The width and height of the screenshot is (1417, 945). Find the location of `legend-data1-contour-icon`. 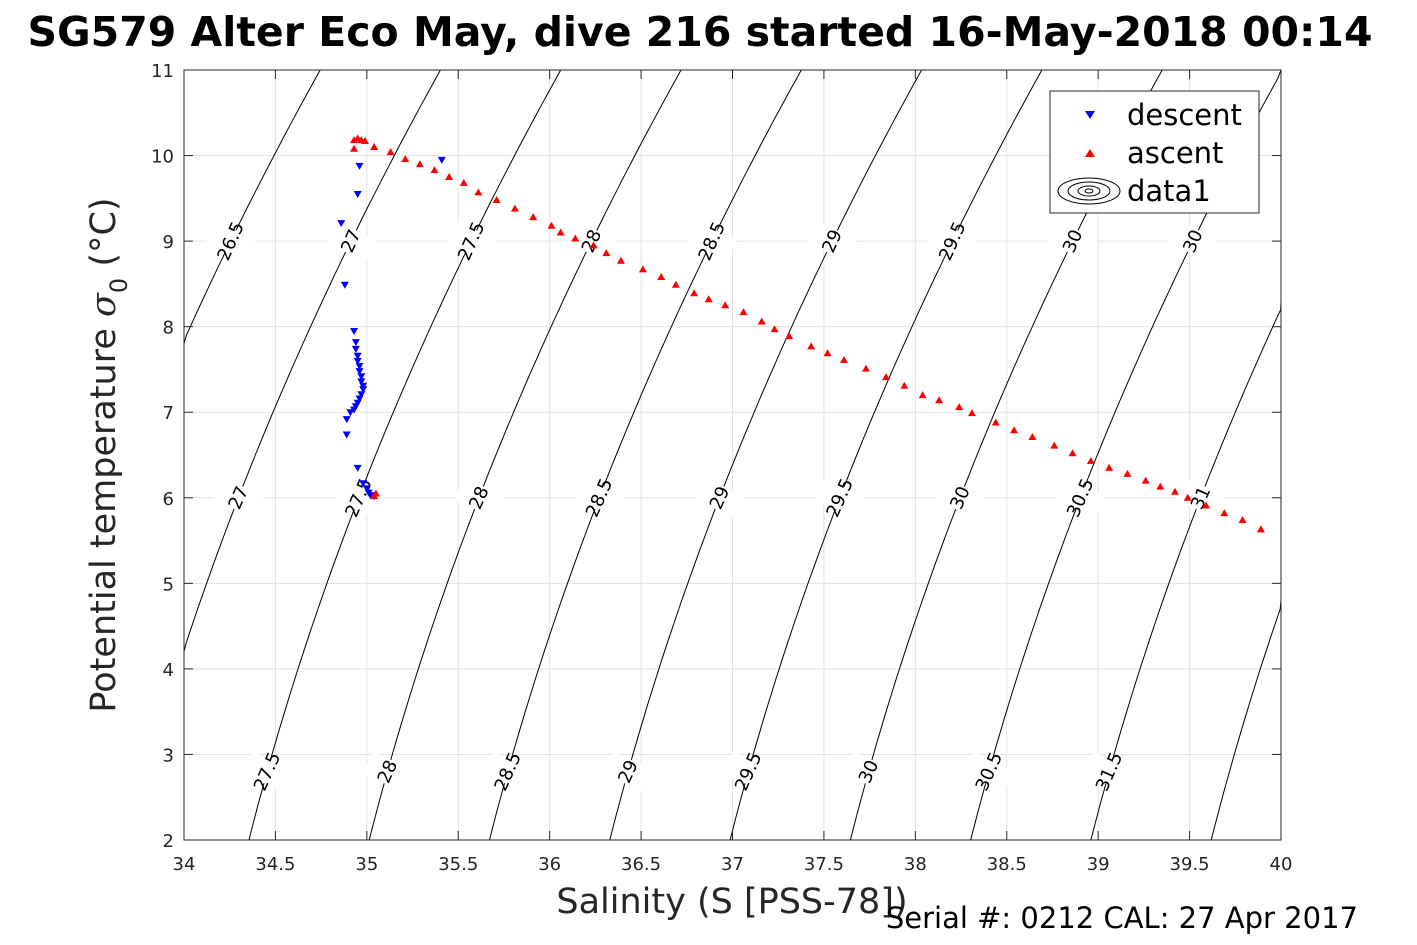

legend-data1-contour-icon is located at coordinates (1089, 191).